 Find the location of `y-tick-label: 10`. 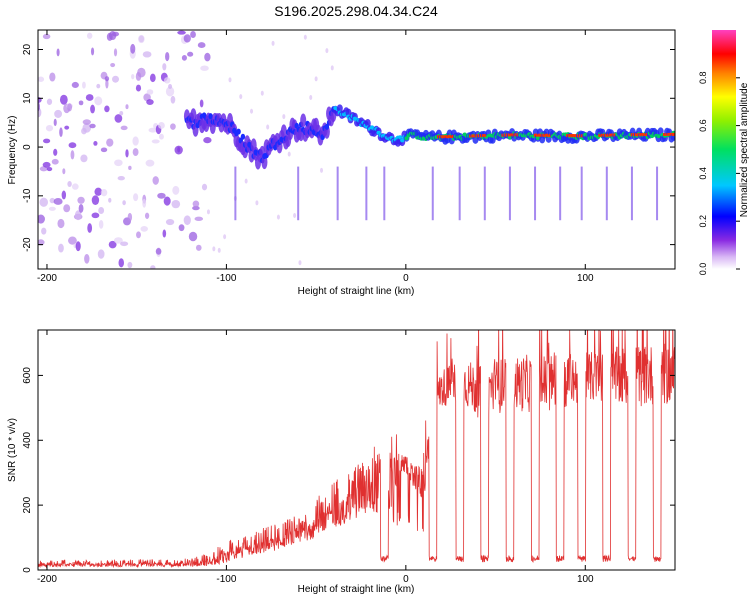

y-tick-label: 10 is located at coordinates (27, 98).